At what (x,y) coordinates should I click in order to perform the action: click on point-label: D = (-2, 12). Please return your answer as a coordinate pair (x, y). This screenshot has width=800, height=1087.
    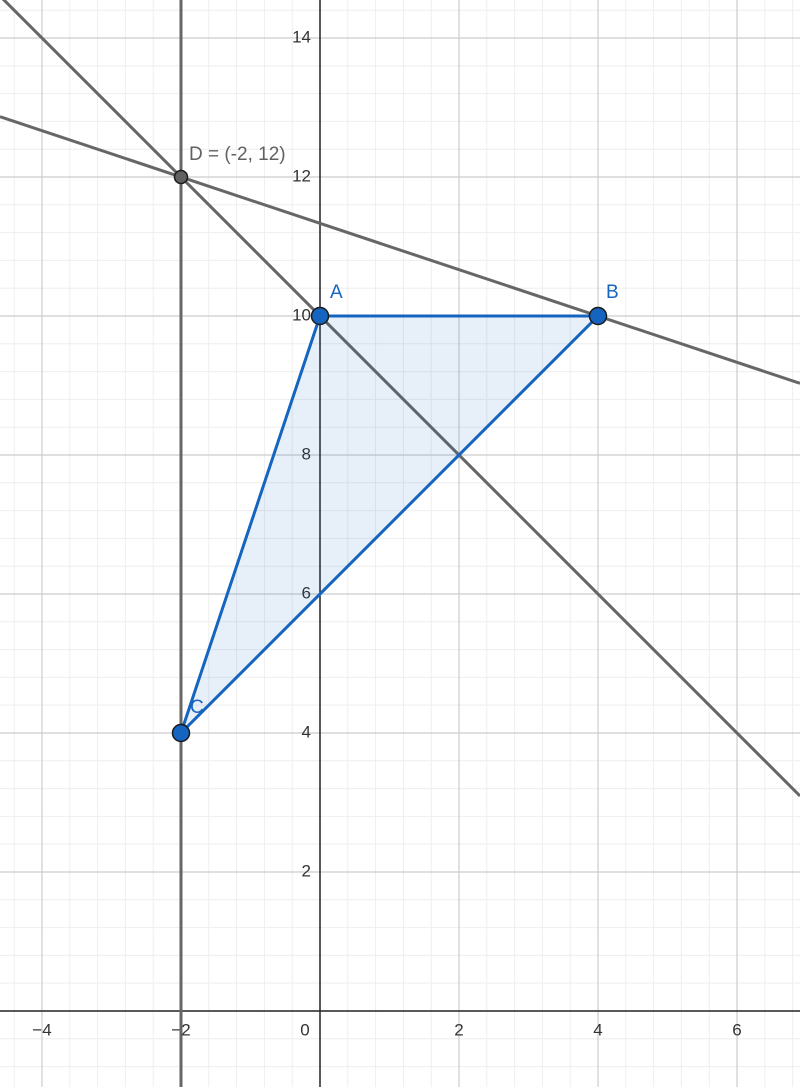
    Looking at the image, I should click on (237, 154).